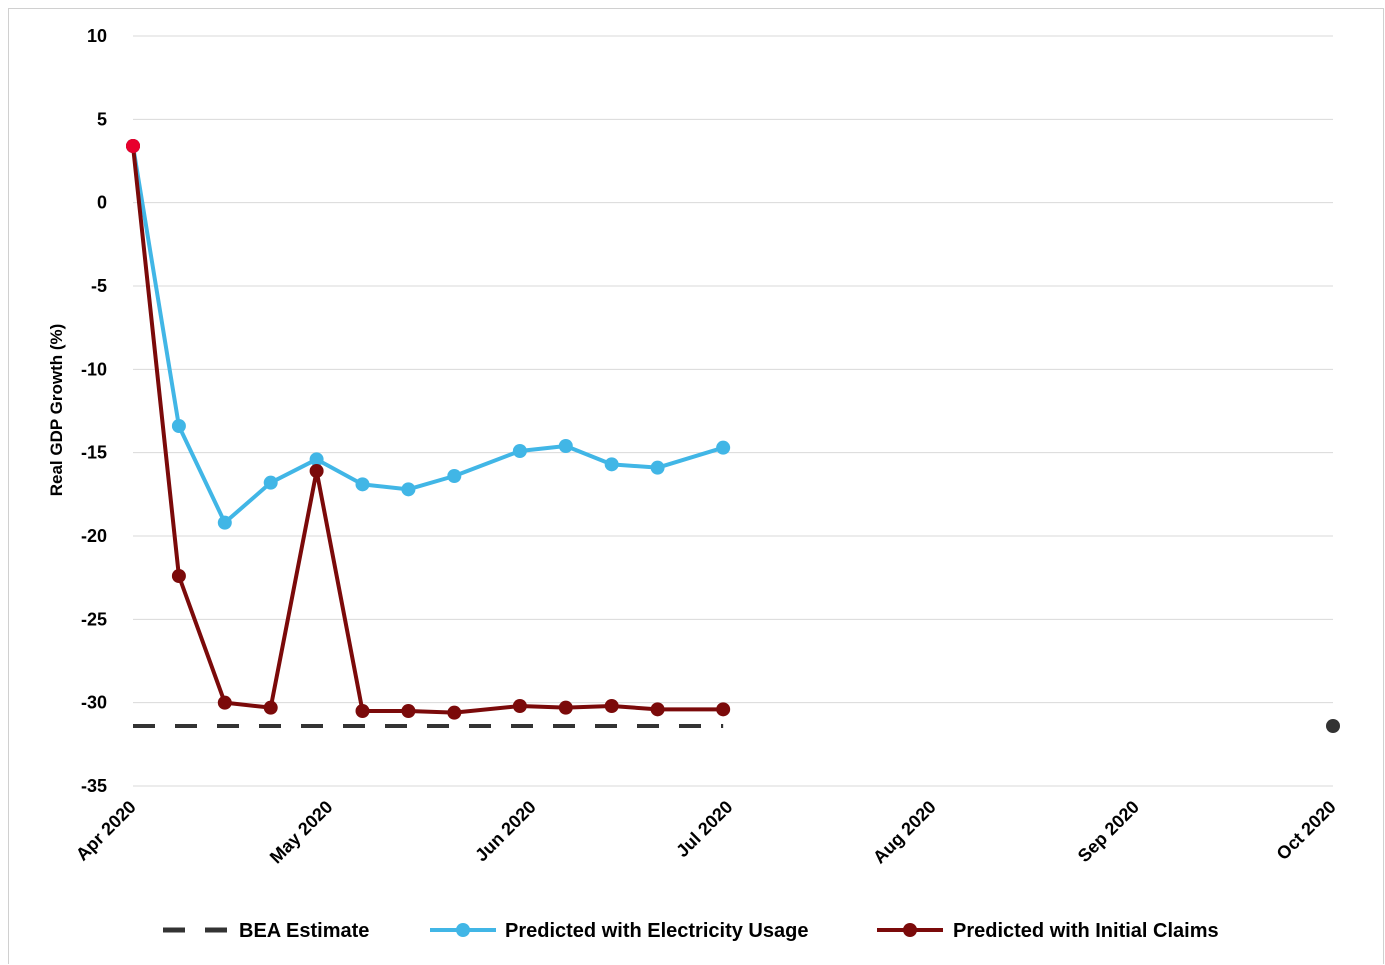 This screenshot has width=1385, height=965. What do you see at coordinates (102, 119) in the screenshot?
I see `y-tick-label: 5` at bounding box center [102, 119].